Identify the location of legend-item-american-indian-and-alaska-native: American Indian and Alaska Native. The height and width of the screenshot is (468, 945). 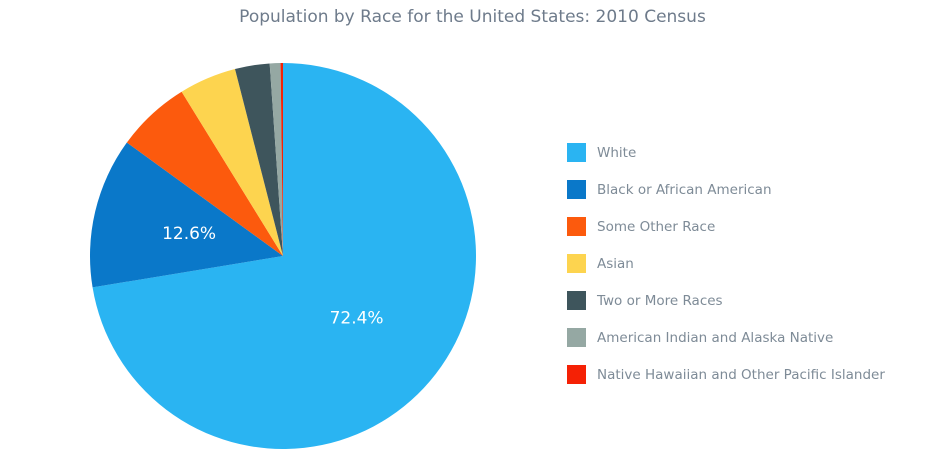
(726, 337).